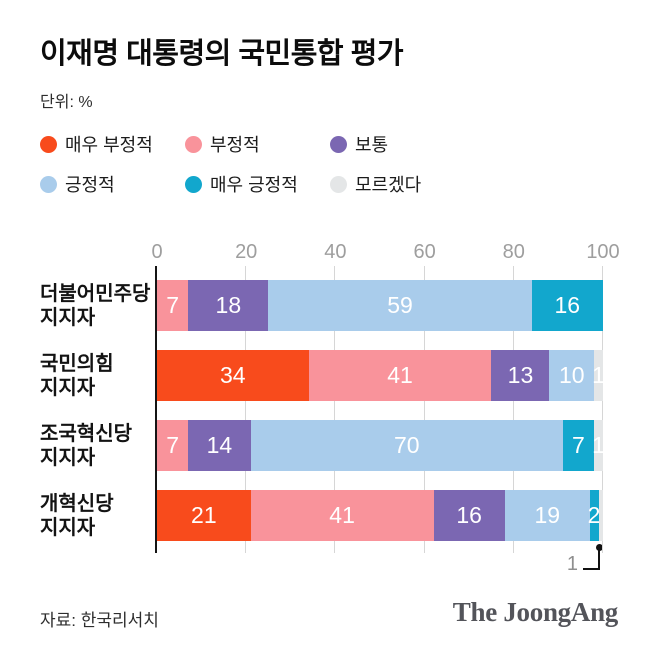  I want to click on bar-value-label: 10, so click(571, 375).